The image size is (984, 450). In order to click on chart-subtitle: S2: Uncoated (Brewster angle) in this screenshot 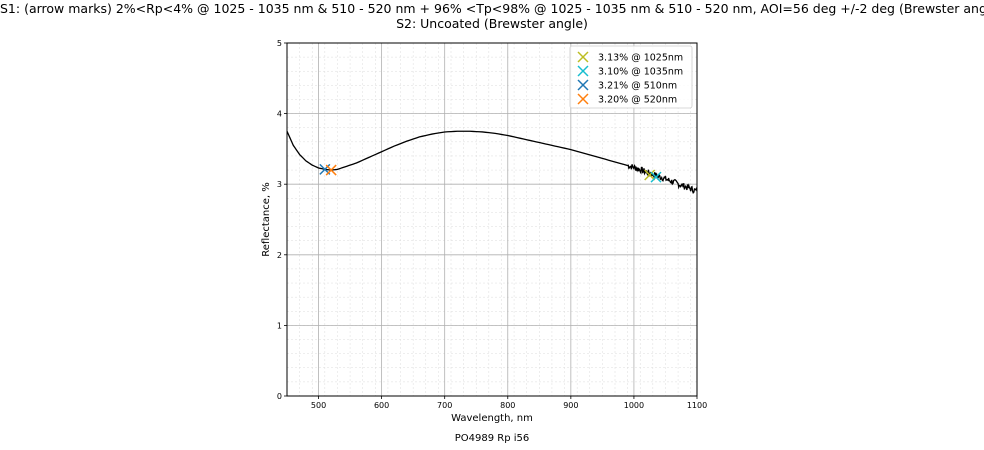, I will do `click(492, 23)`.